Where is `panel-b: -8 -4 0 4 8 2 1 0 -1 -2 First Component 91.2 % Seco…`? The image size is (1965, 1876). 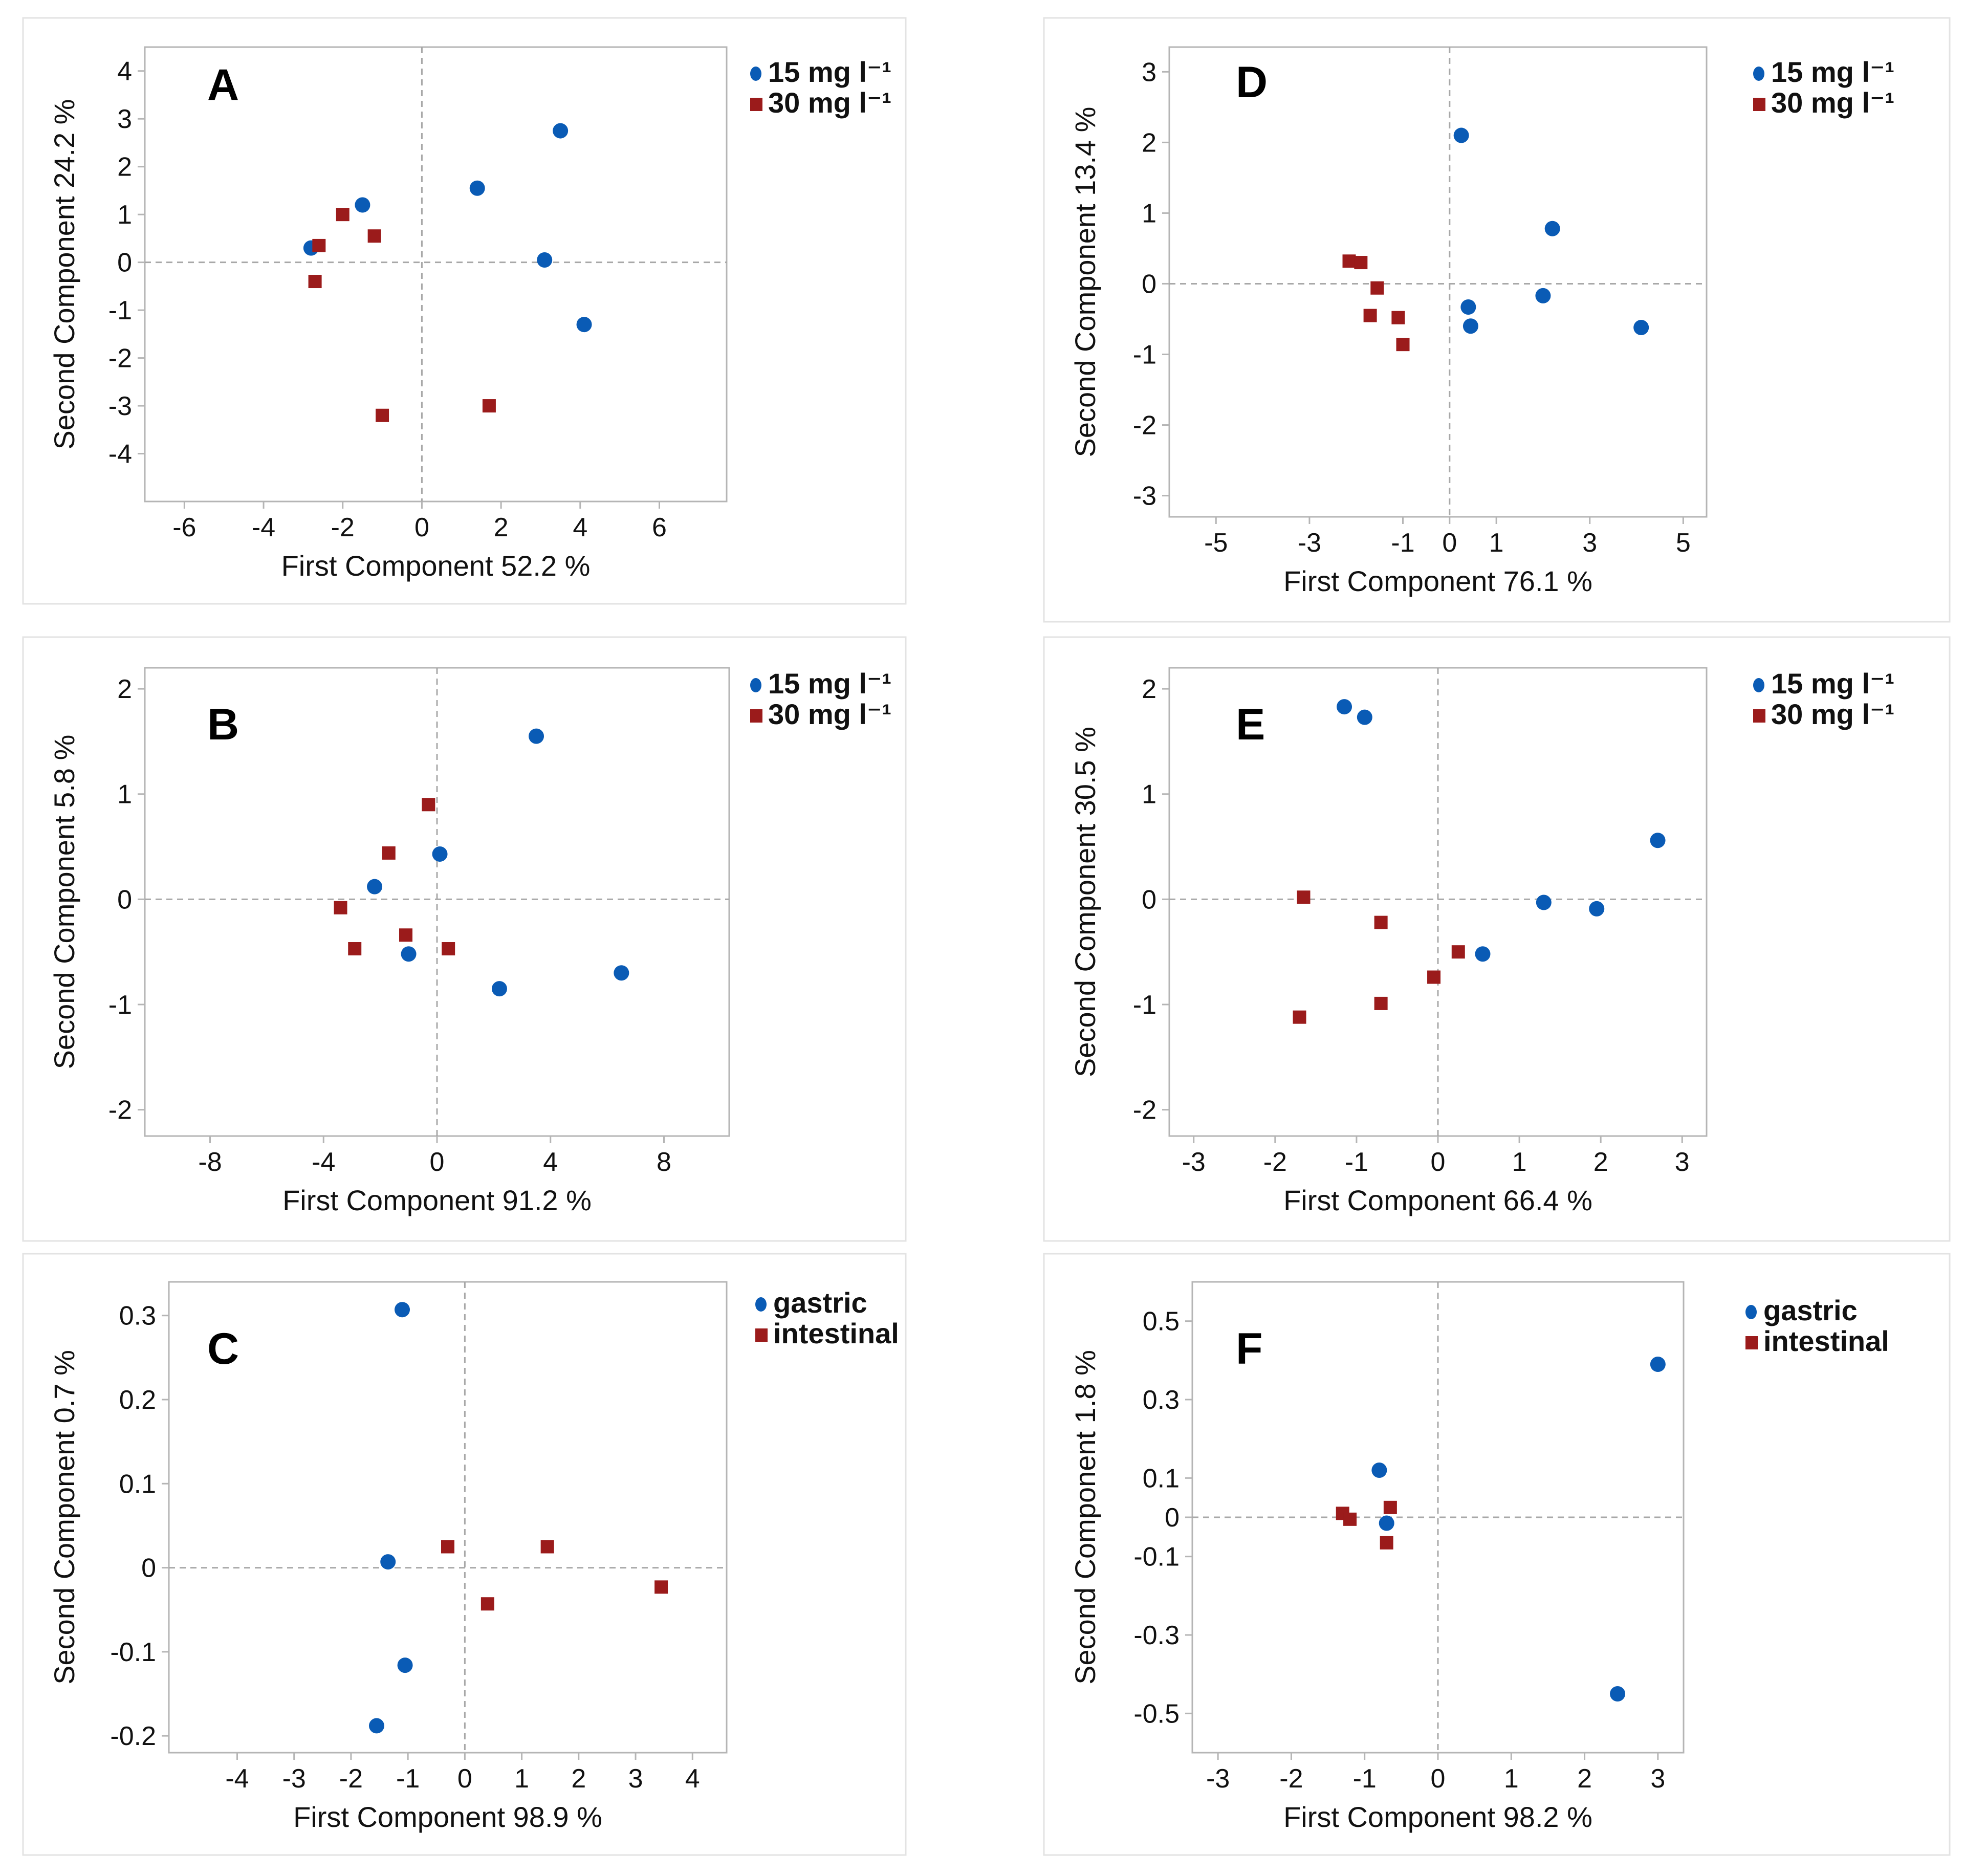 panel-b: -8 -4 0 4 8 2 1 0 -1 -2 First Component 91.2 % Seco… is located at coordinates (464, 939).